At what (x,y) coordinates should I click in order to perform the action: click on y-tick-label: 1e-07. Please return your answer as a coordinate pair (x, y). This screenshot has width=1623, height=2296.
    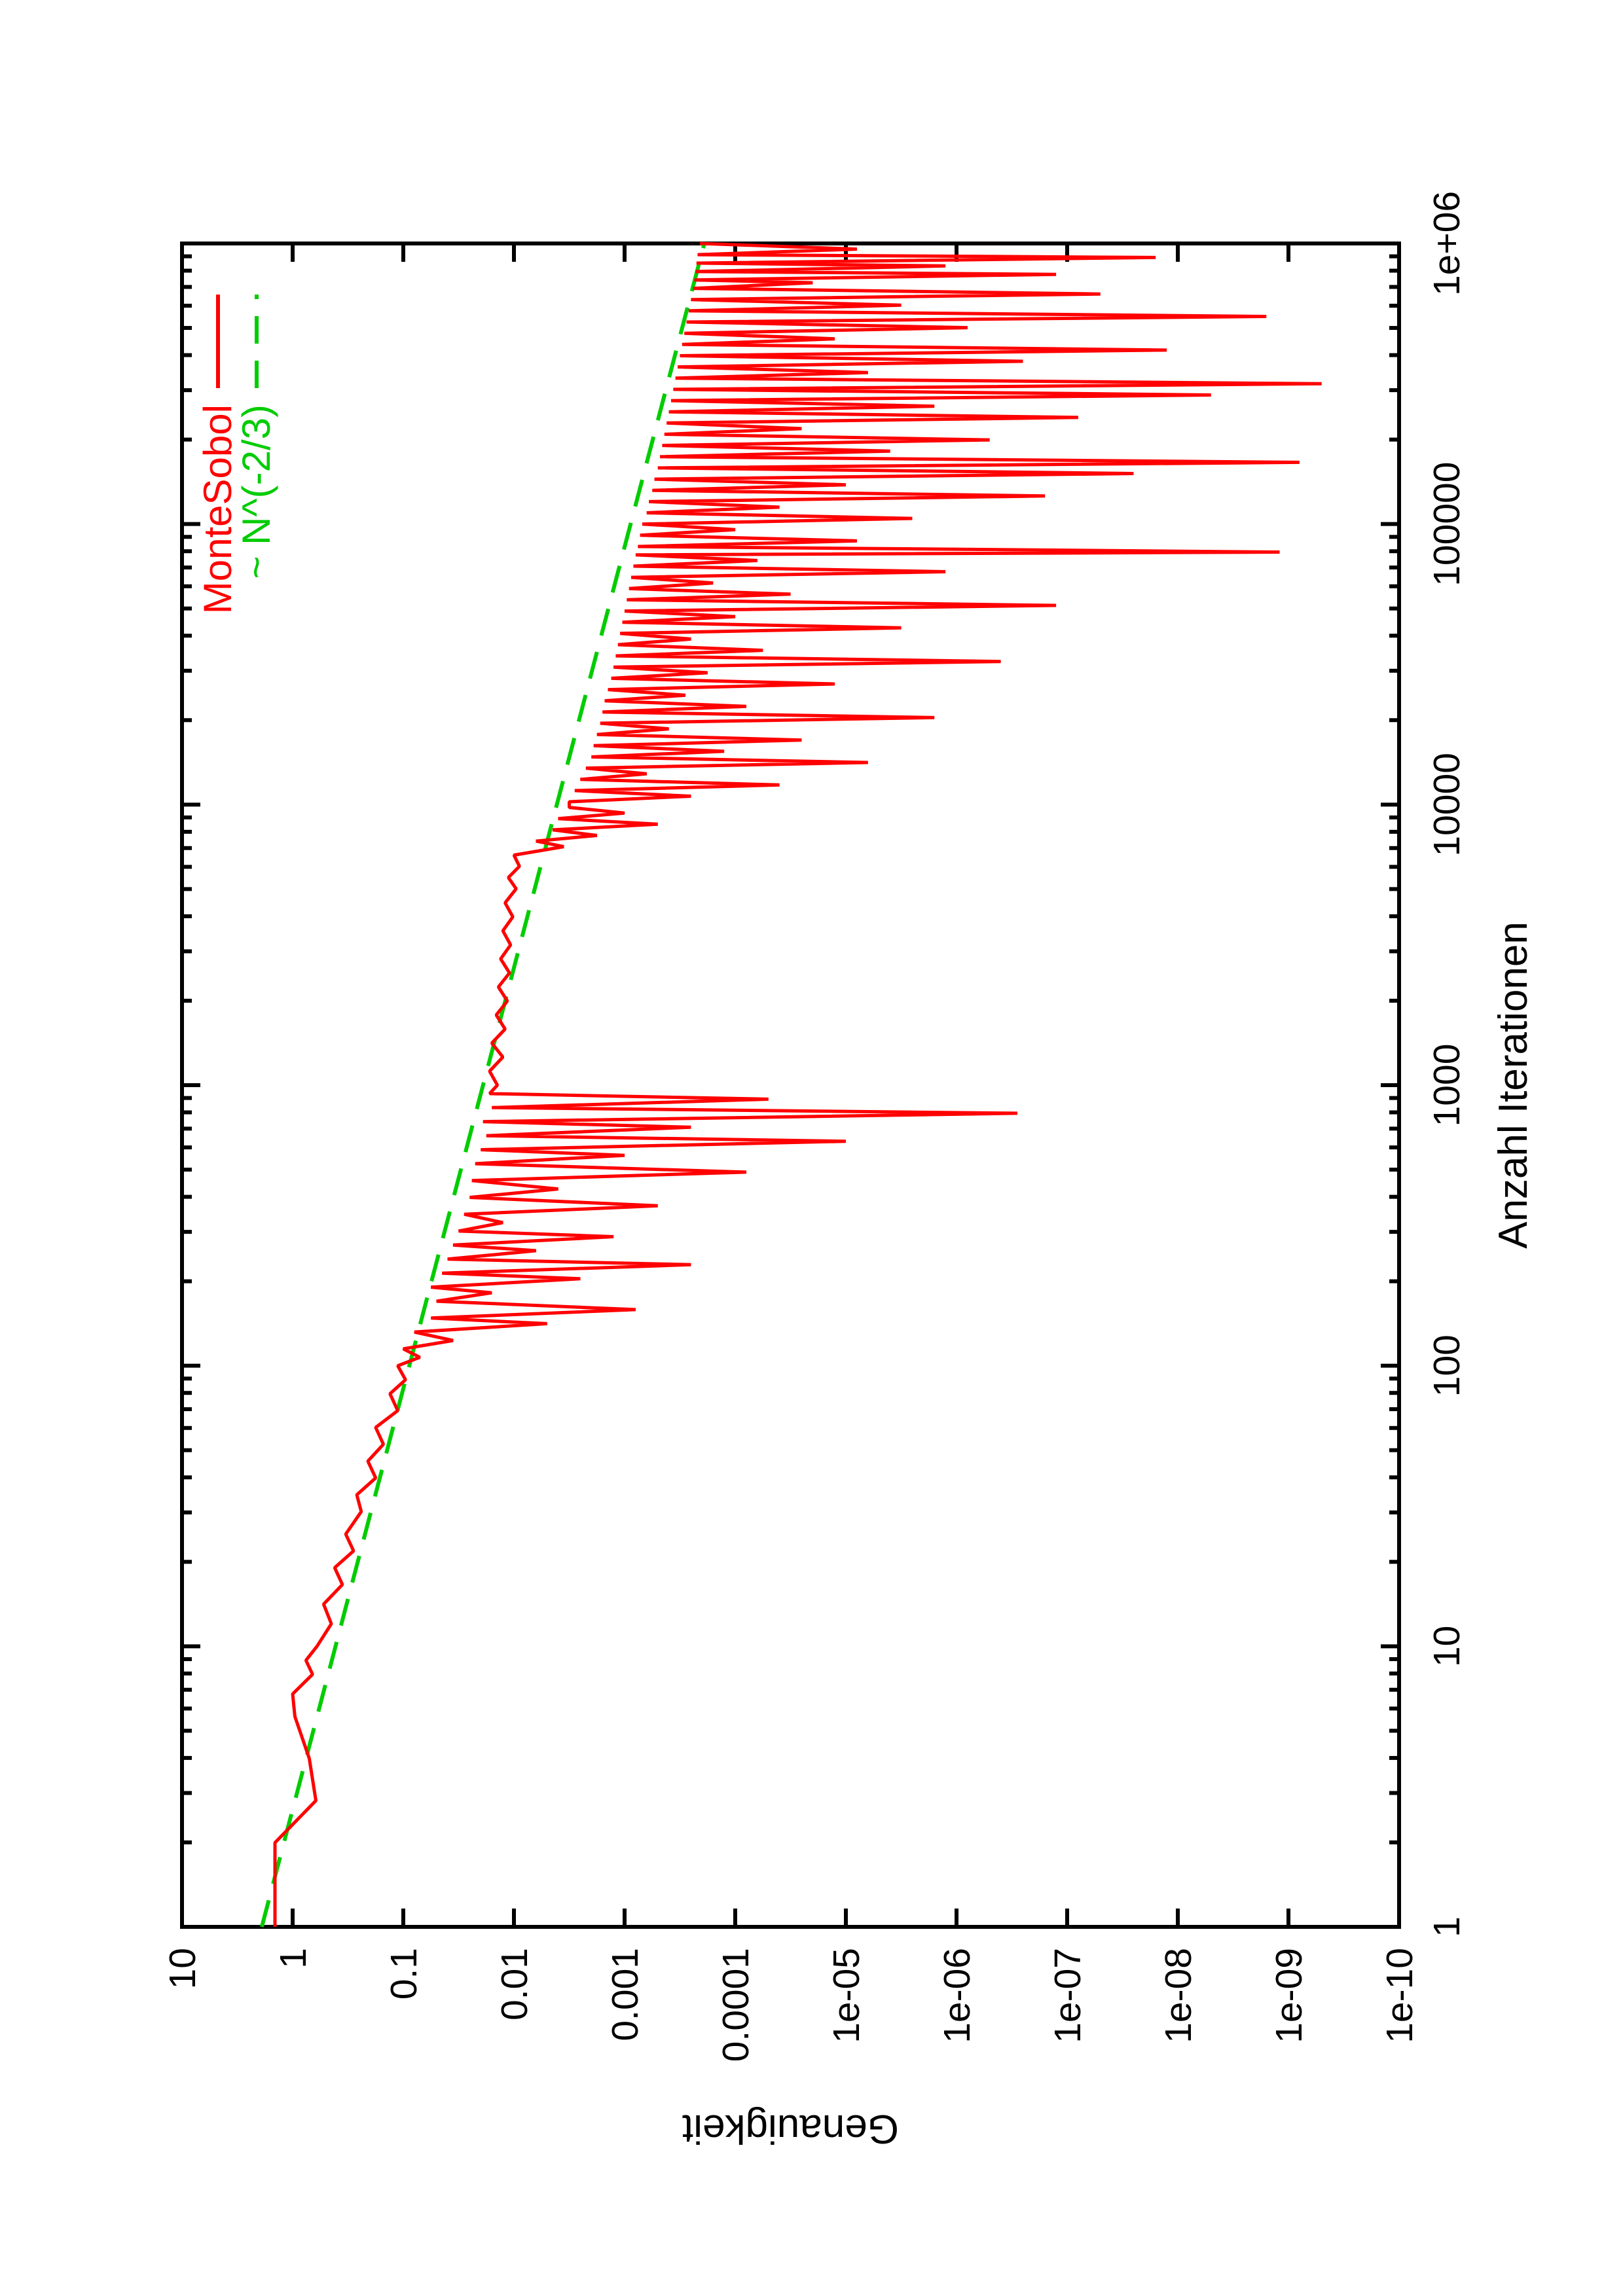
    Looking at the image, I should click on (1068, 1995).